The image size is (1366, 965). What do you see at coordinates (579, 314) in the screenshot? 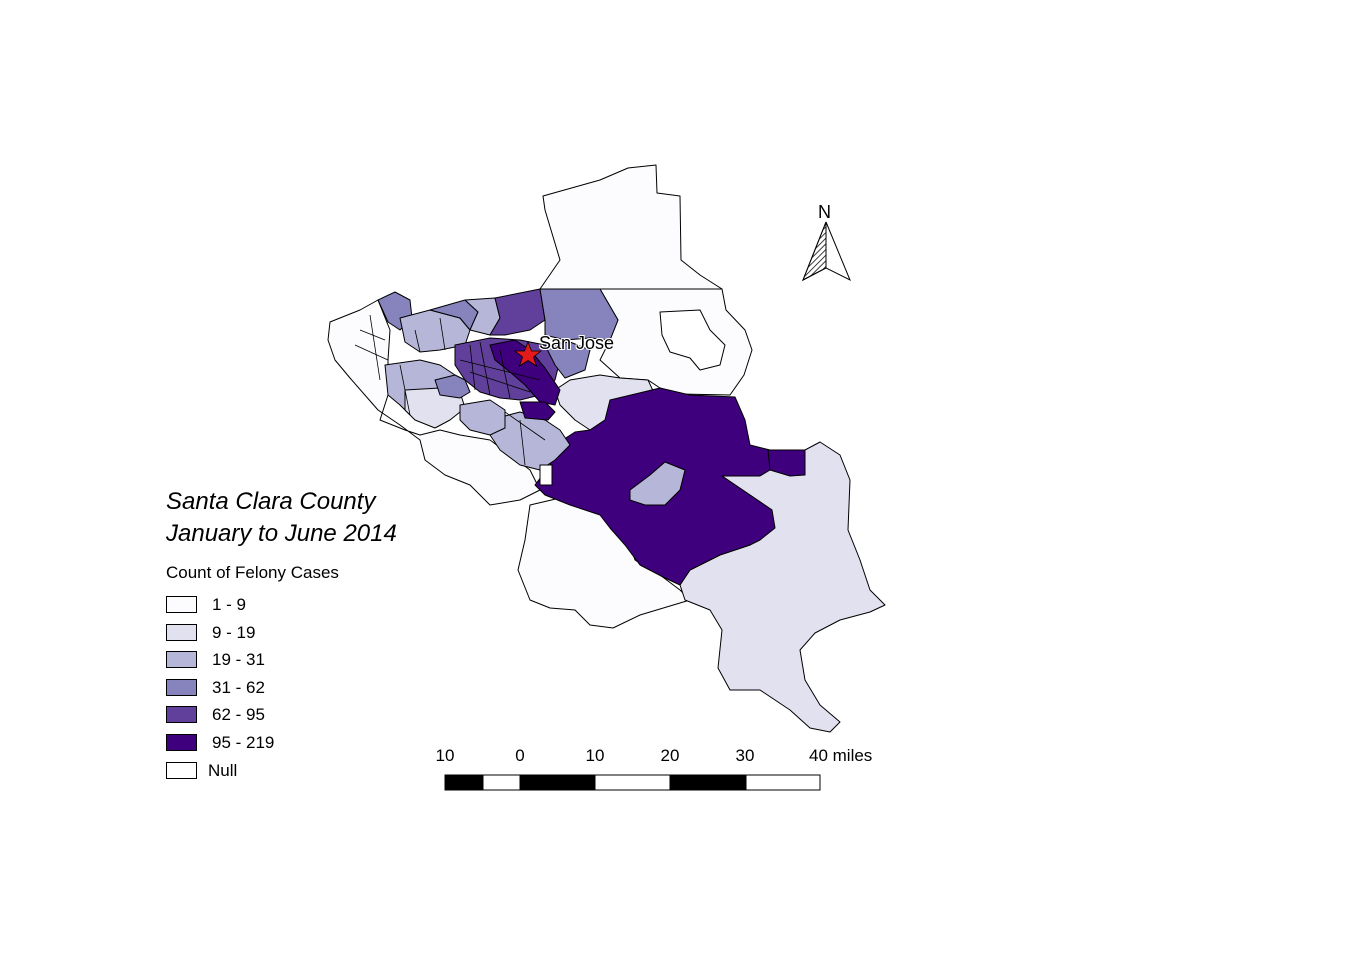
I see `region-urban-ne` at bounding box center [579, 314].